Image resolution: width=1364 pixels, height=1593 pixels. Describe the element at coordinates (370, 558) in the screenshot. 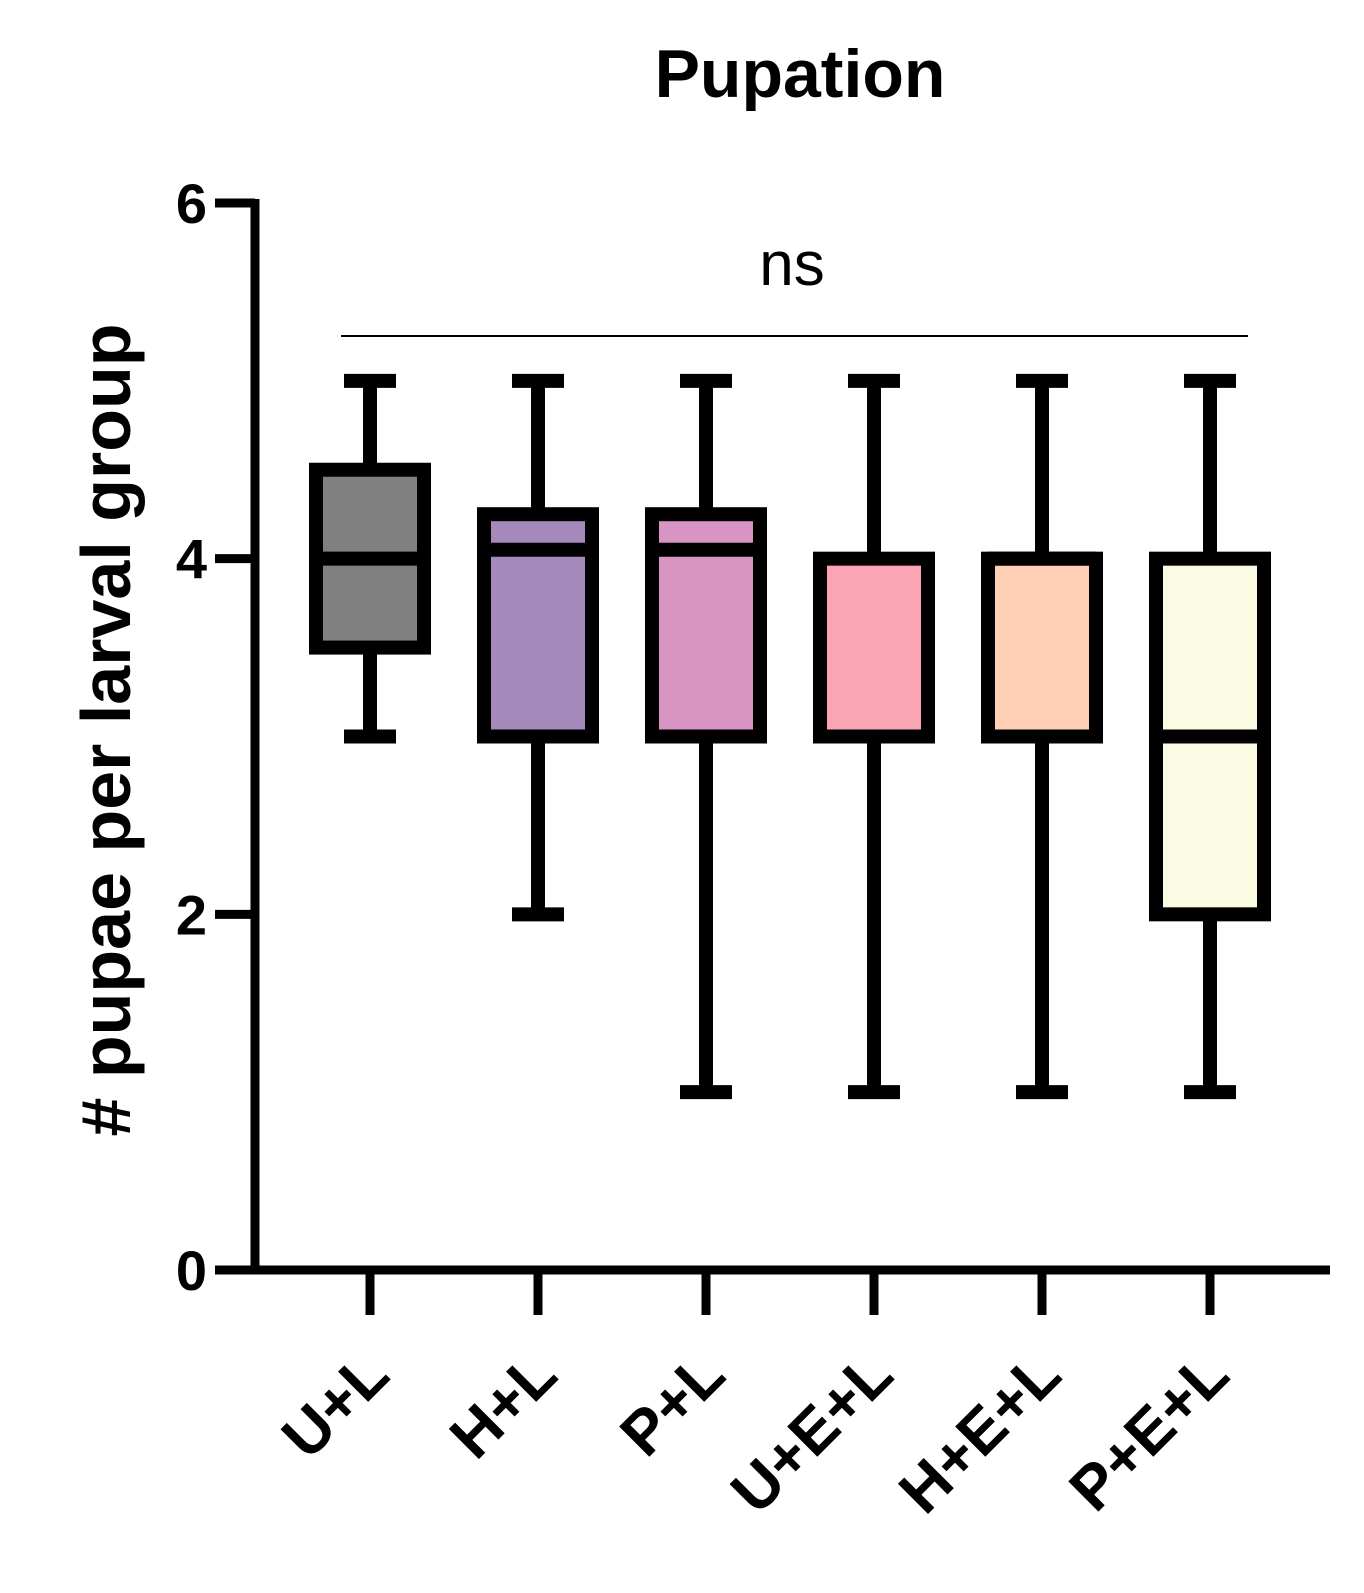

I see `box-U+L` at that location.